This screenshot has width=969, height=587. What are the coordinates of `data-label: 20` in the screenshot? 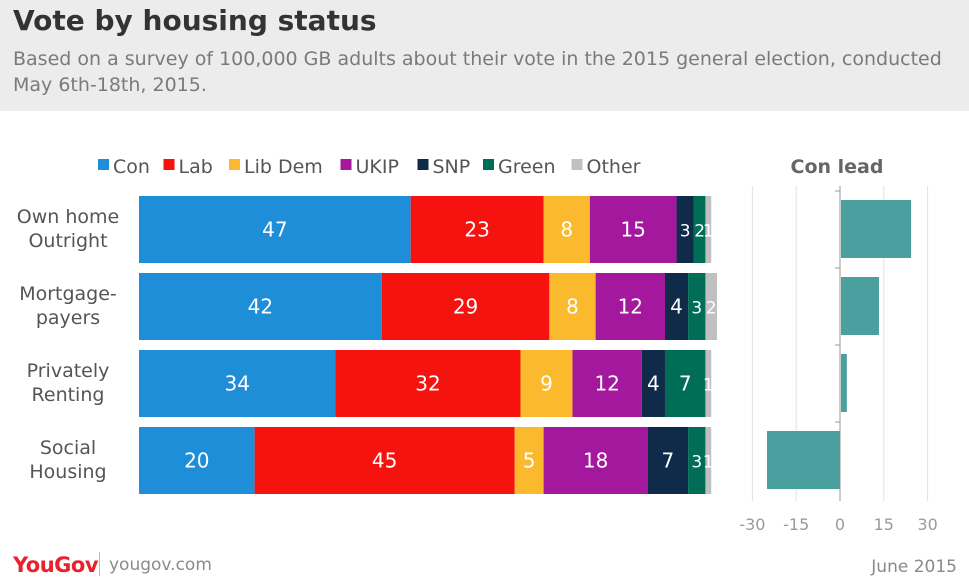 It's located at (196, 461).